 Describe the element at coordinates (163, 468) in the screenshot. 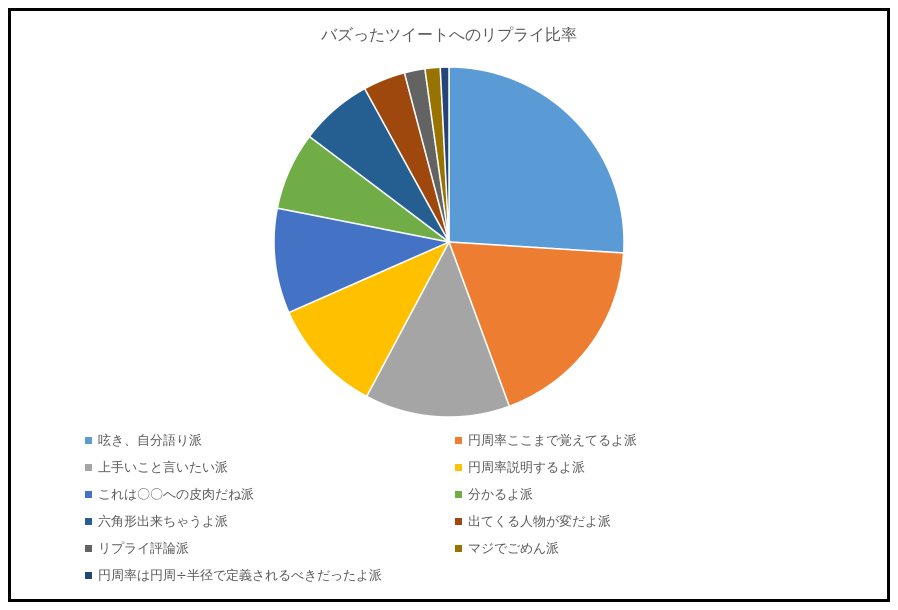

I see `legend-label: 上手いこと言いたい派` at that location.